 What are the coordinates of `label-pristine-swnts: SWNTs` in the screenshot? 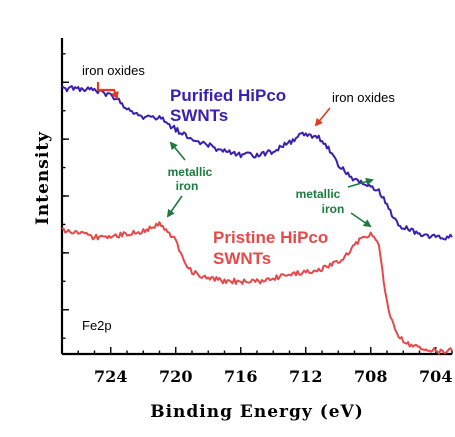 It's located at (242, 258).